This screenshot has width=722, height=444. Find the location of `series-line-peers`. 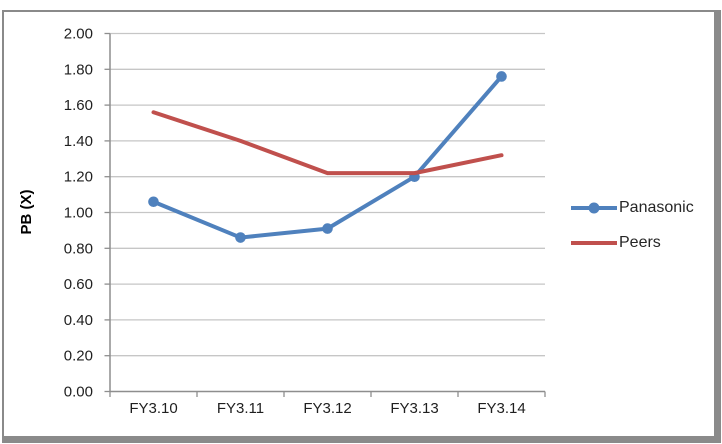

series-line-peers is located at coordinates (327, 143).